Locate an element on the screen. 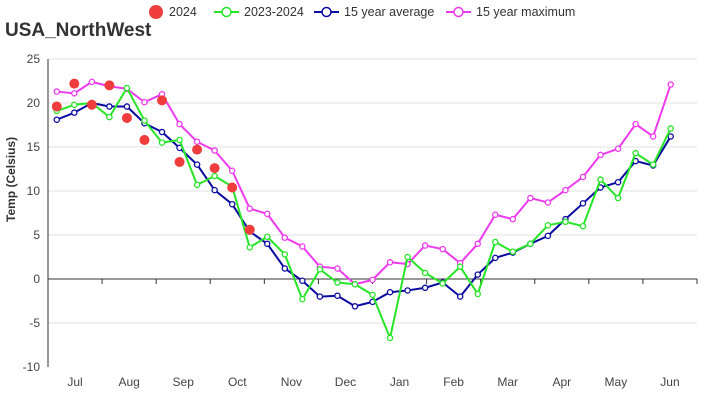 The image size is (726, 400). x-tick-label: Jul is located at coordinates (74, 382).